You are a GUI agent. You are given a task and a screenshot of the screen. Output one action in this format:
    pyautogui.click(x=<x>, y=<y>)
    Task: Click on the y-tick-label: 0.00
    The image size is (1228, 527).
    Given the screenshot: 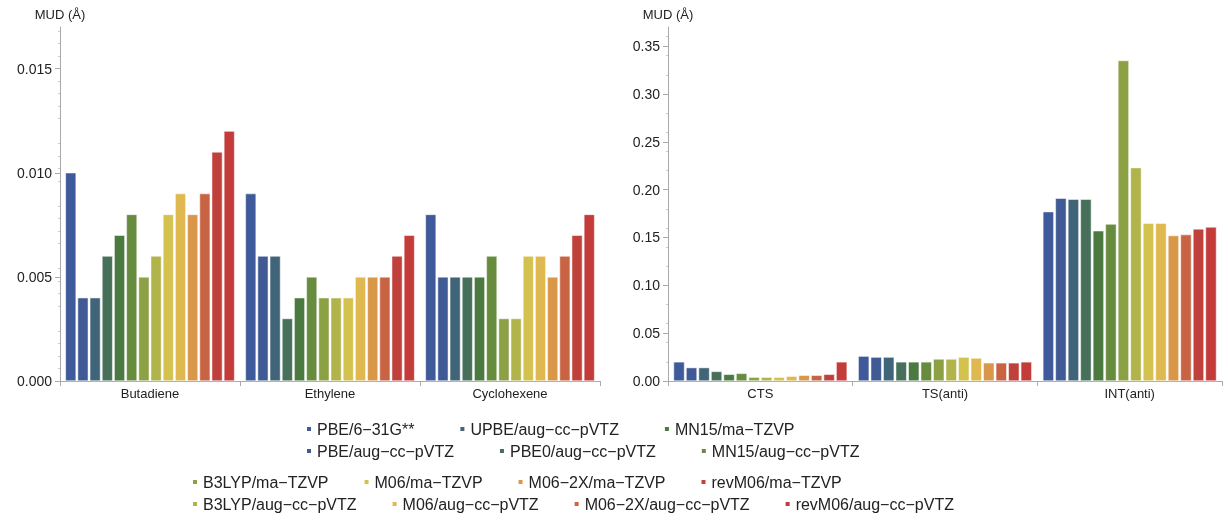 What is the action you would take?
    pyautogui.click(x=646, y=381)
    